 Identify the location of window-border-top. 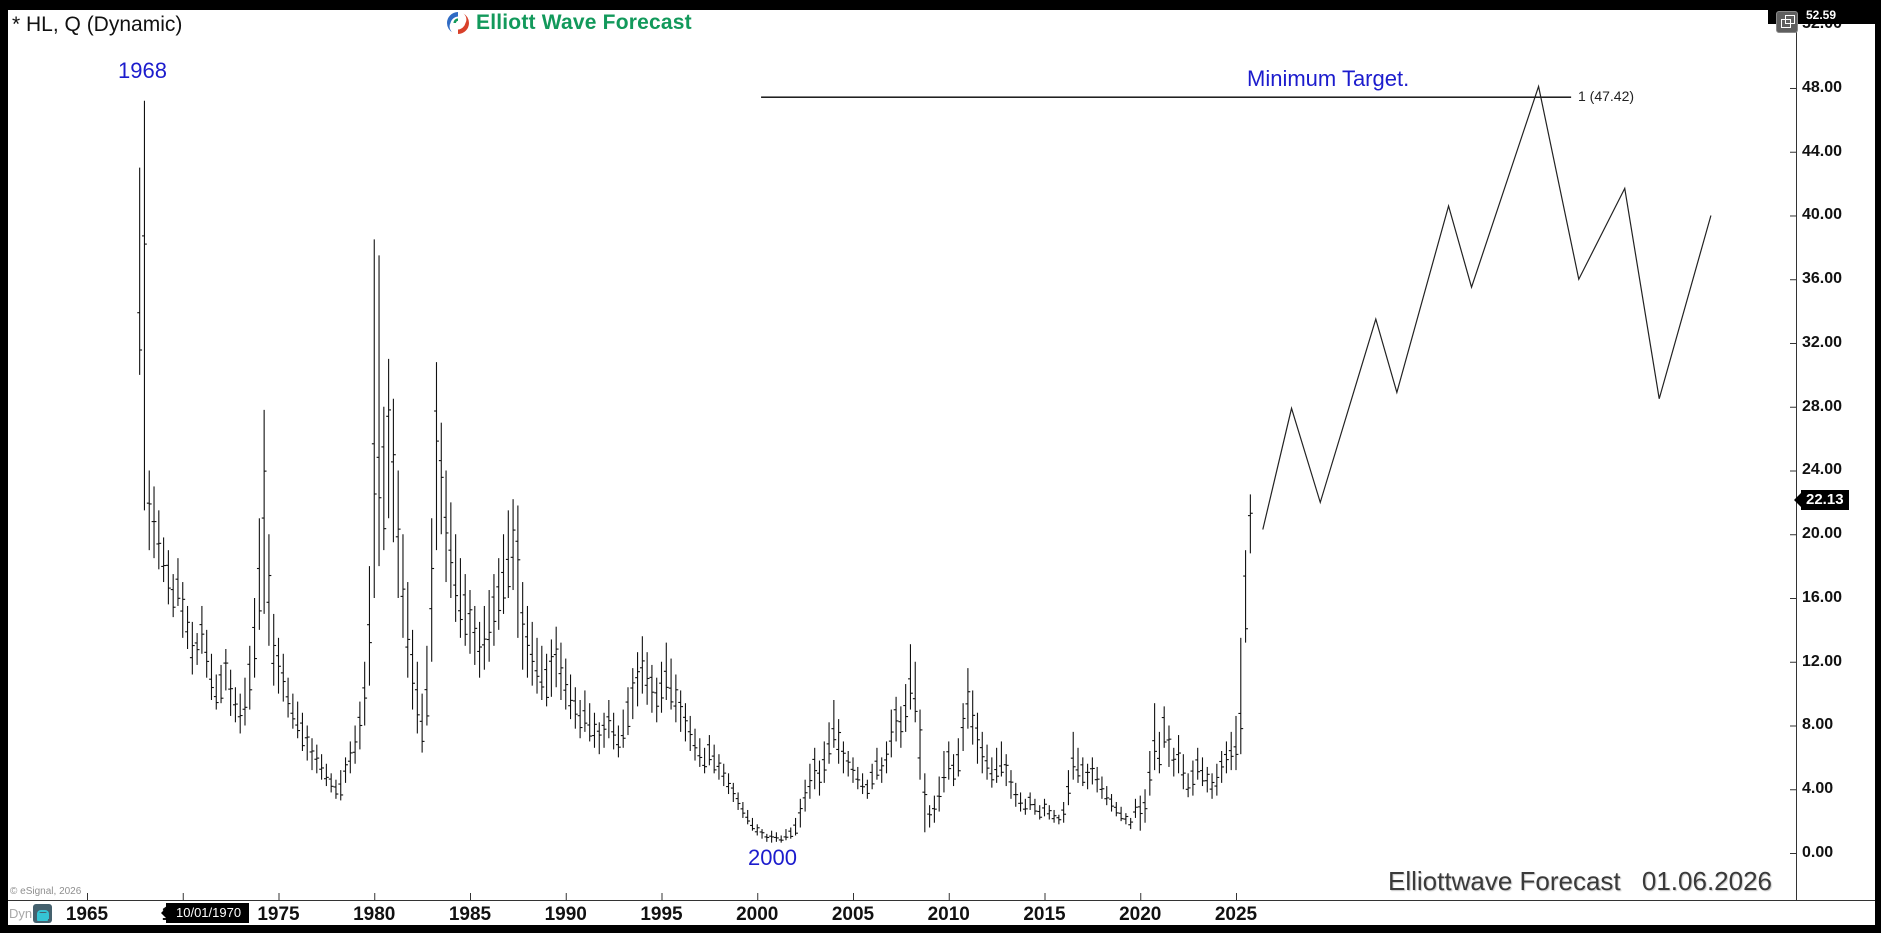
(940, 5).